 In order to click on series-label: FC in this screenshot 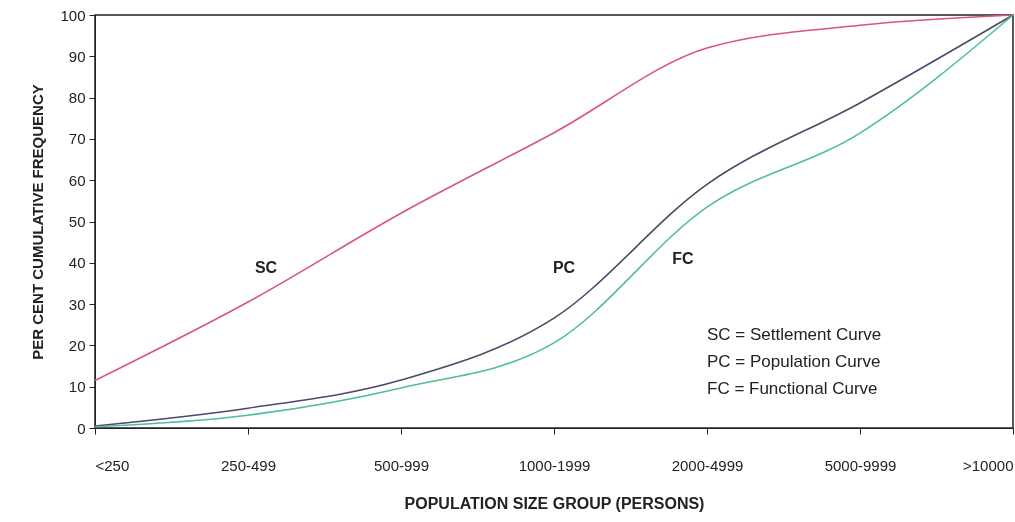, I will do `click(683, 259)`.